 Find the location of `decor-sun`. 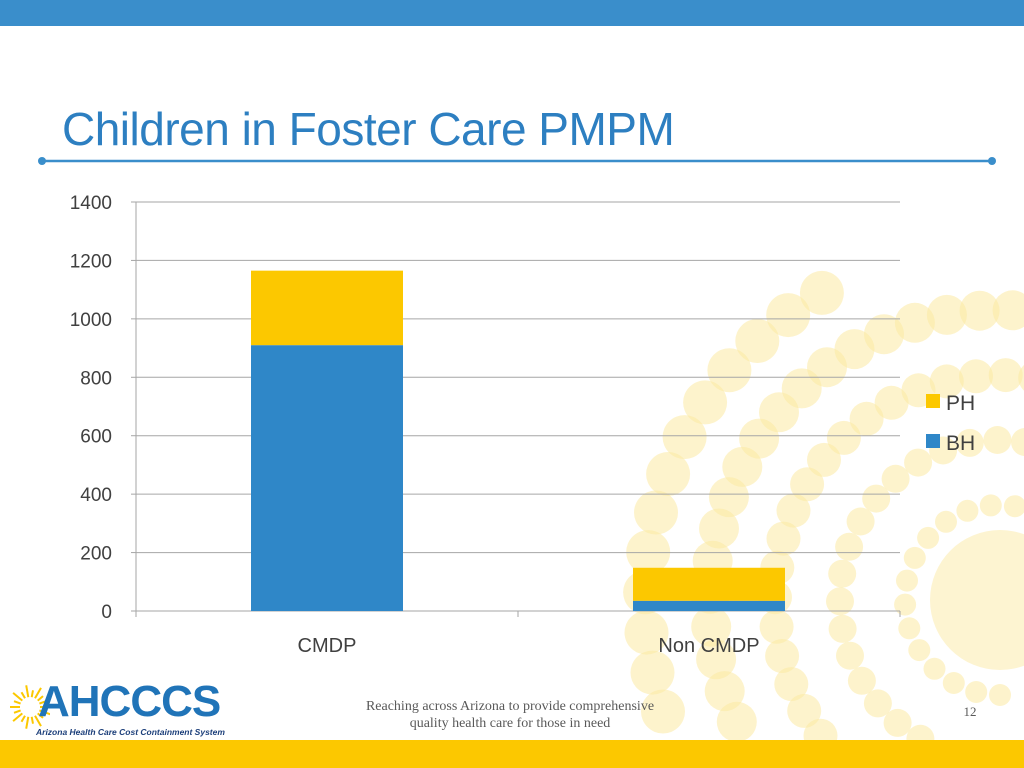

decor-sun is located at coordinates (977, 600).